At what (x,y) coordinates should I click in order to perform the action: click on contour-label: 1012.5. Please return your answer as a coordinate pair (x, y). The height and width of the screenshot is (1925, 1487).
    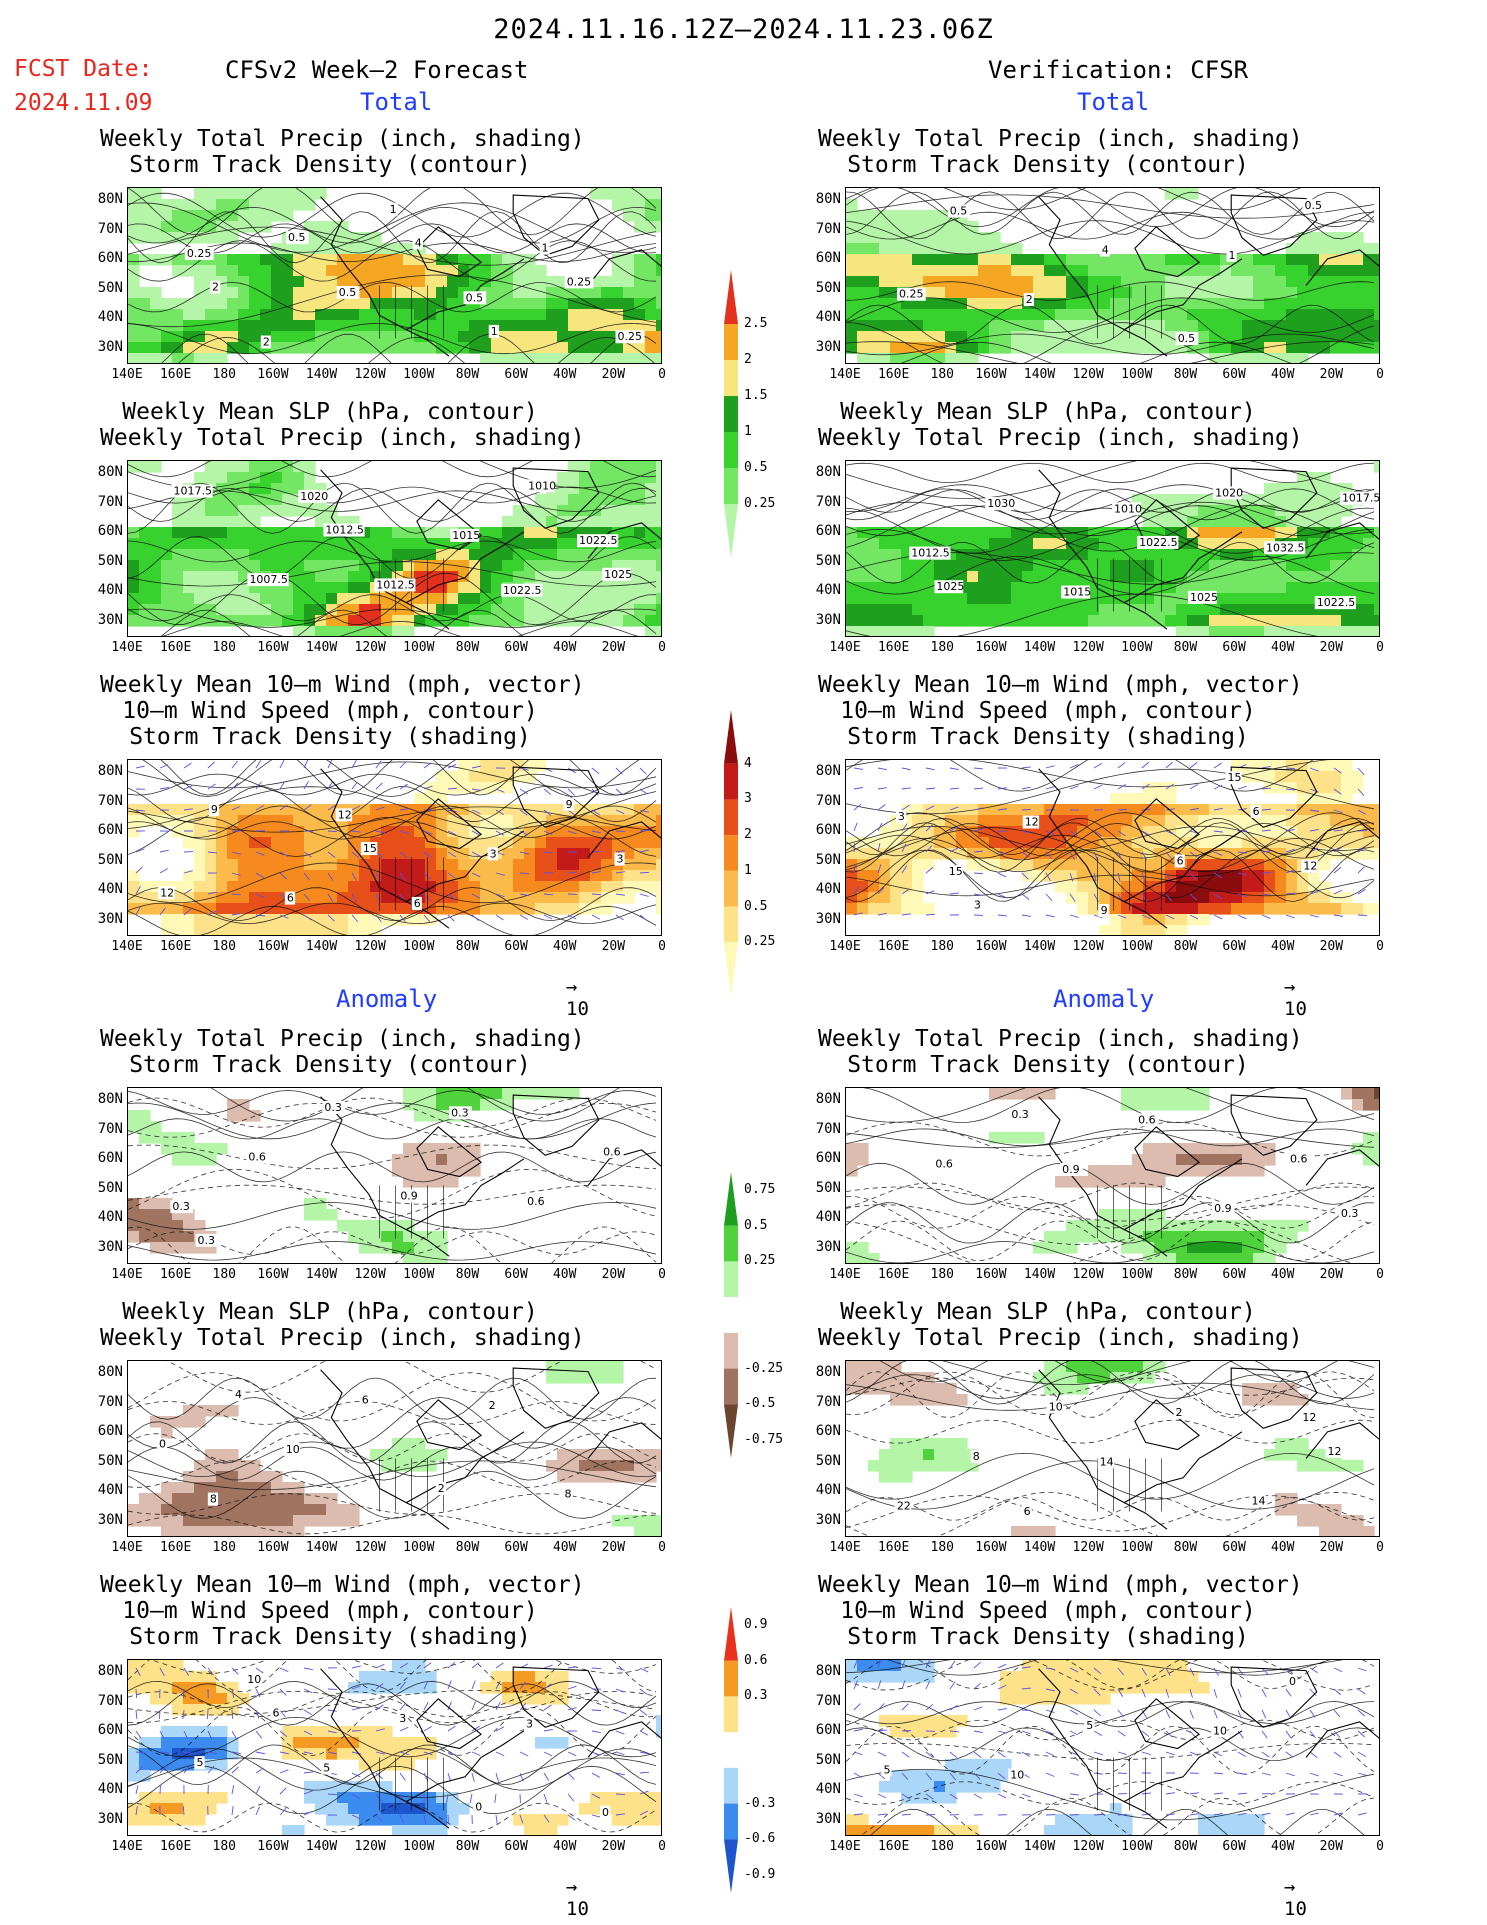
    Looking at the image, I should click on (395, 585).